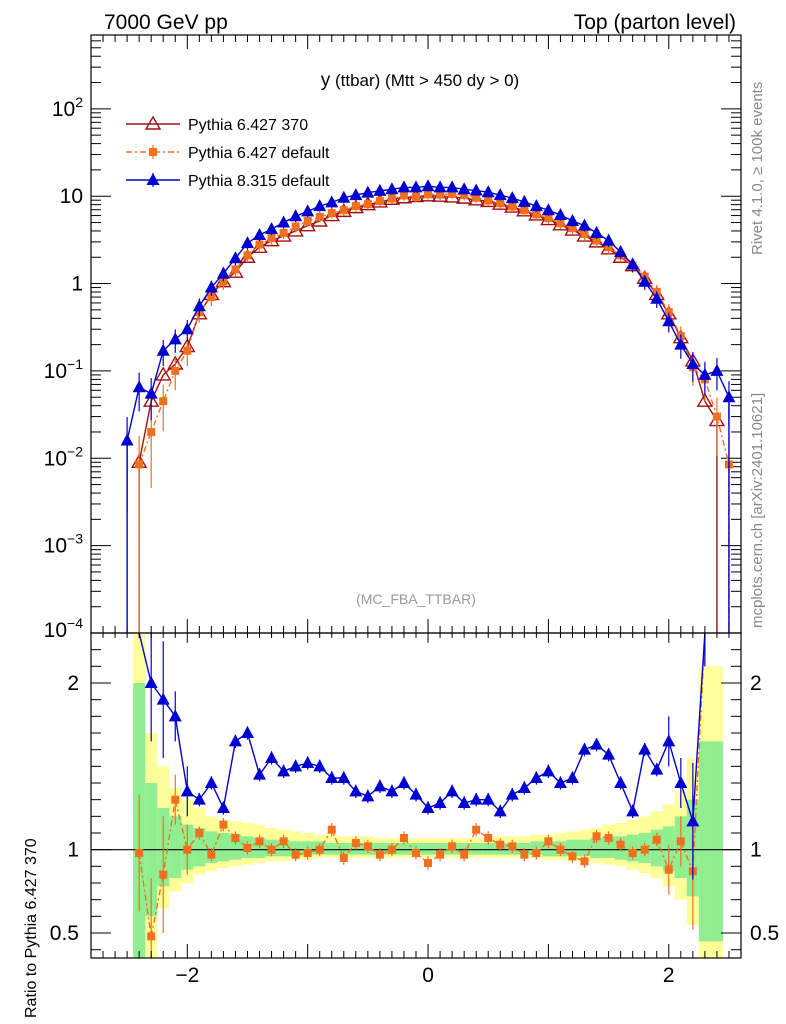 This screenshot has width=786, height=1024. What do you see at coordinates (248, 125) in the screenshot?
I see `legend-label: Pythia 6.427 370` at bounding box center [248, 125].